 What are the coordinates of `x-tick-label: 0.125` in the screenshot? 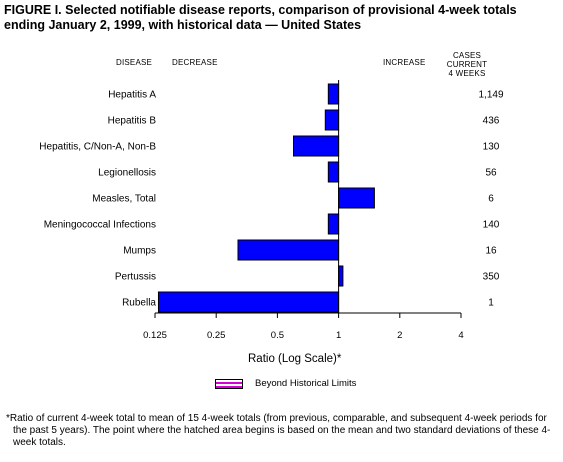 It's located at (155, 335).